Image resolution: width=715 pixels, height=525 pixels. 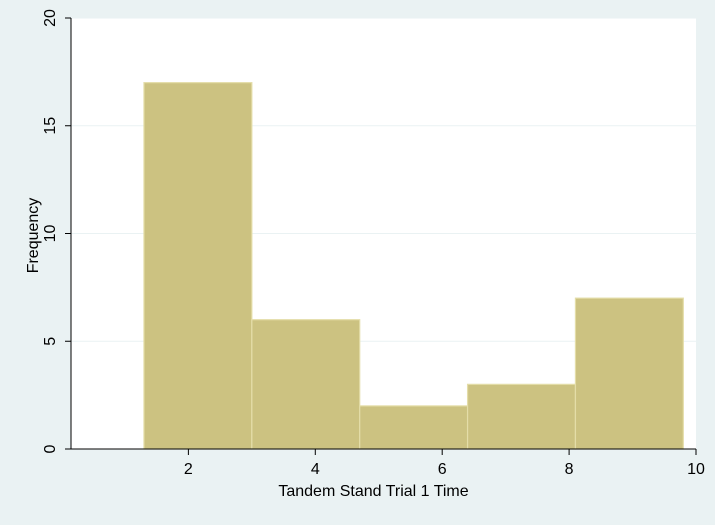 What do you see at coordinates (188, 469) in the screenshot?
I see `x-tick-label: 2` at bounding box center [188, 469].